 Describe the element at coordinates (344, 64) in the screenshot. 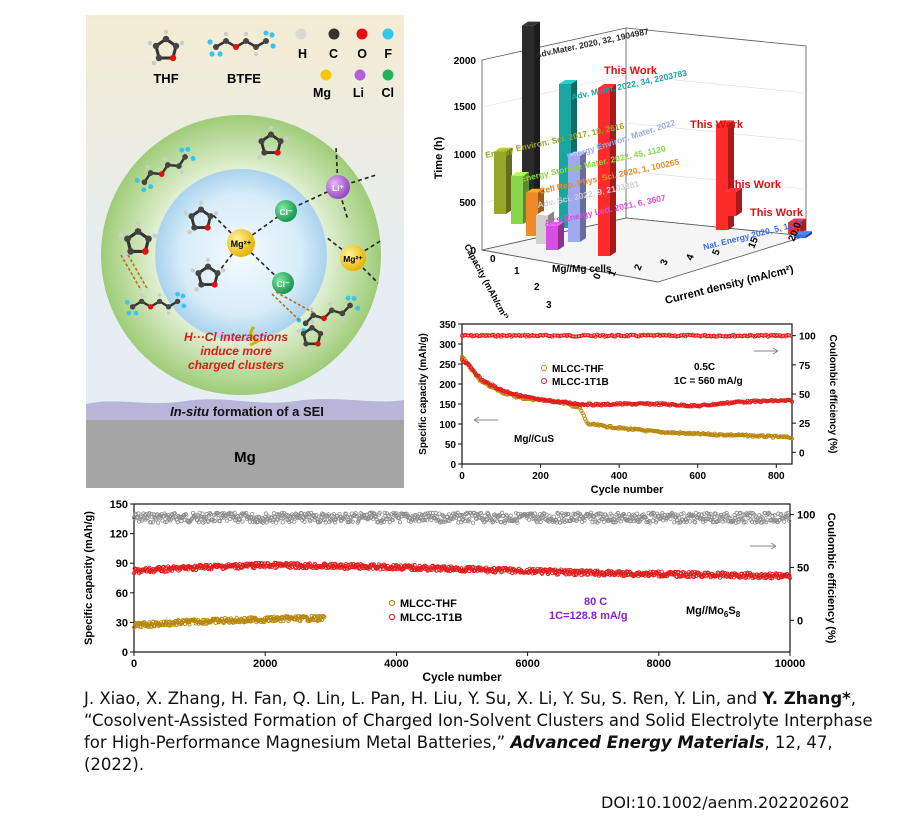

I see `atom-legend: H C O F Mg Li Cl` at that location.